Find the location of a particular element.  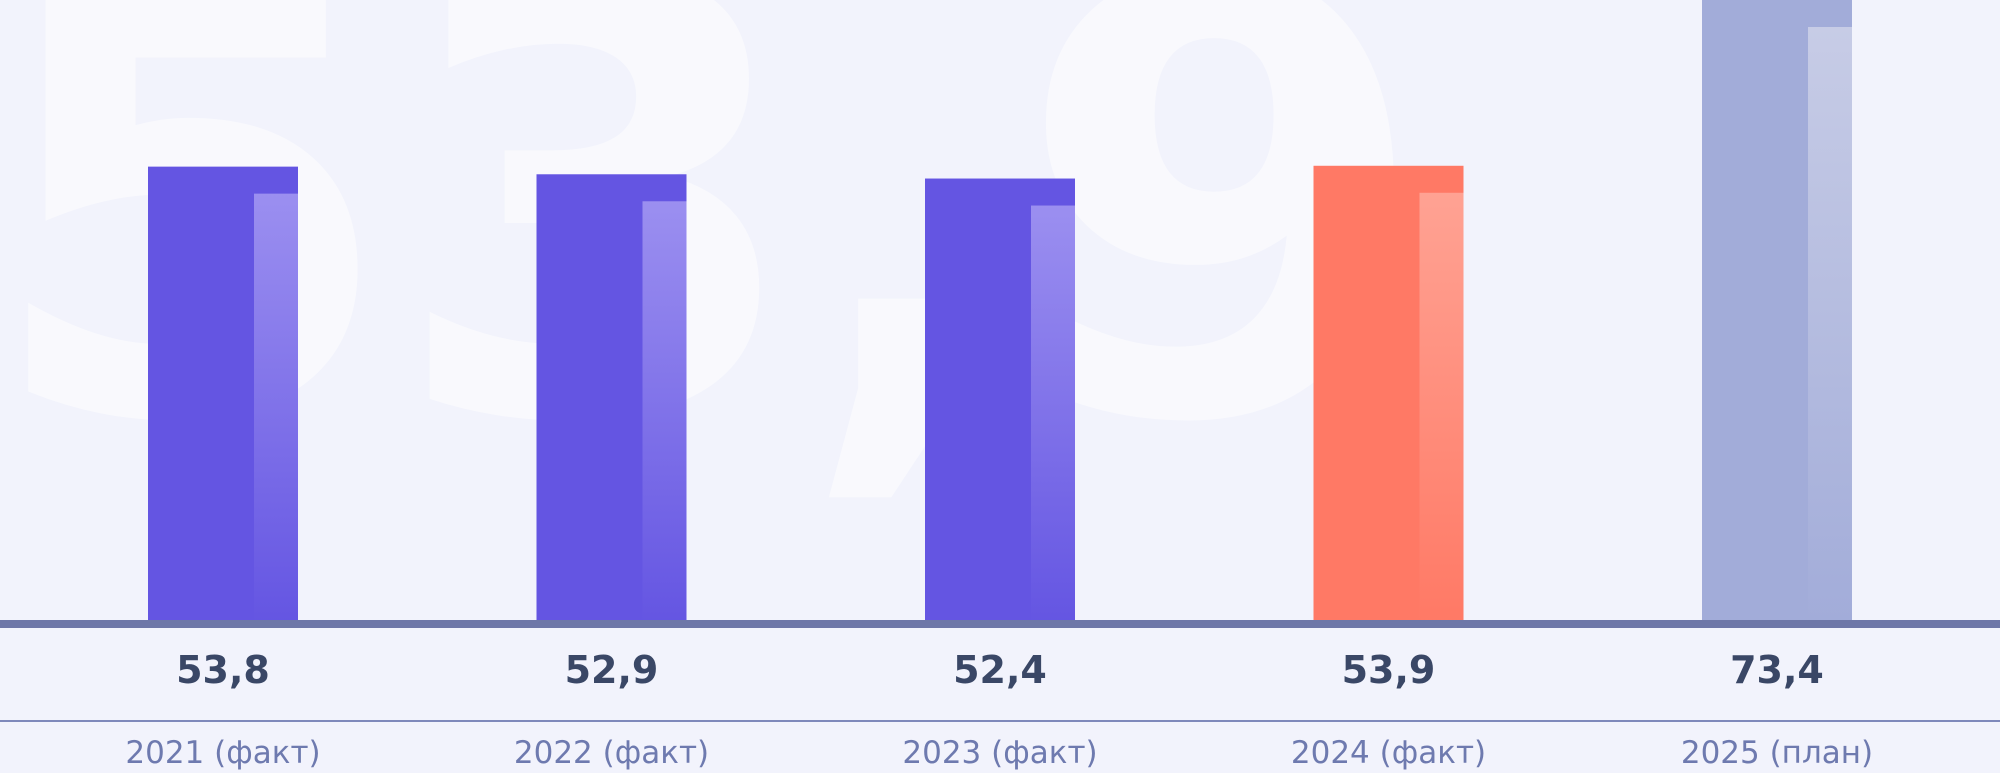

separator-line is located at coordinates (1000, 721).